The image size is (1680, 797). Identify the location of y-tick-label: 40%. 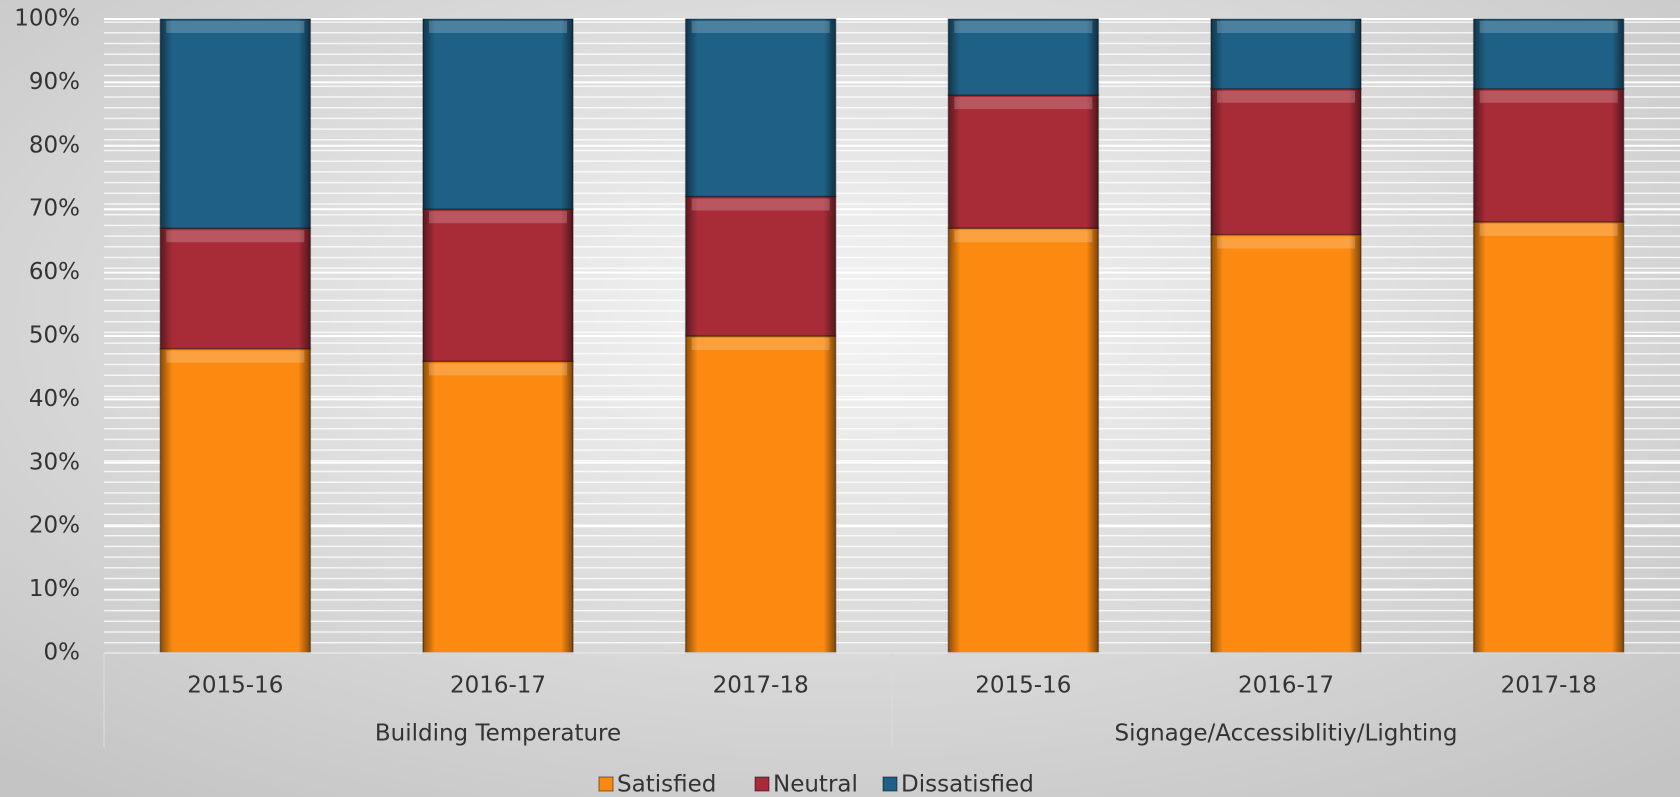
(54, 399).